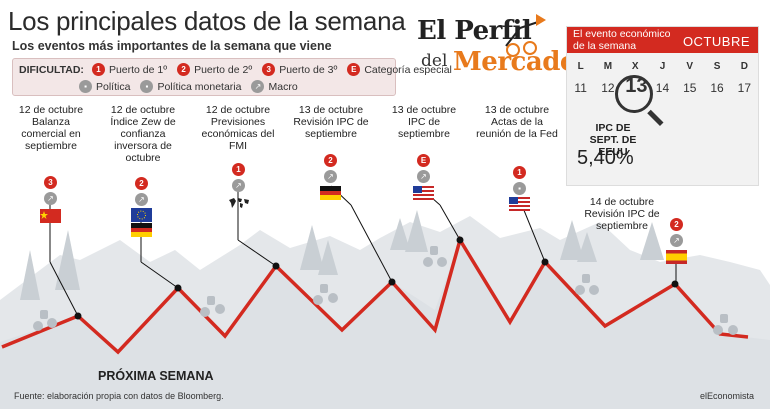 Image resolution: width=770 pixels, height=409 pixels. Describe the element at coordinates (515, 62) in the screenshot. I see `brand-name-line2: Mercado` at that location.